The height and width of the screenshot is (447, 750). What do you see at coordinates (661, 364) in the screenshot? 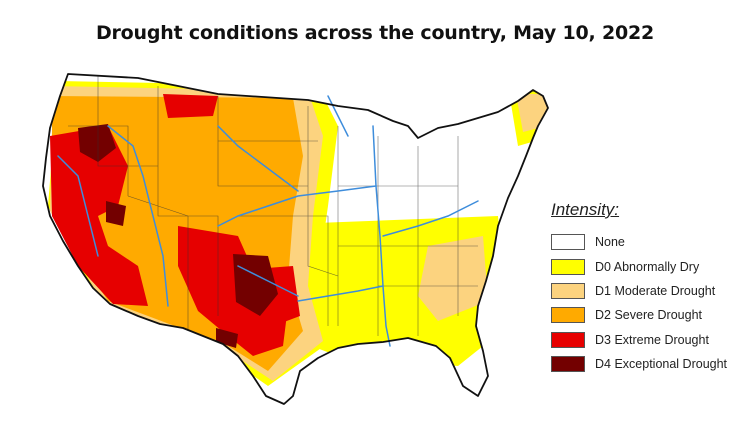
I see `legend-label: D4 Exceptional Drought` at bounding box center [661, 364].